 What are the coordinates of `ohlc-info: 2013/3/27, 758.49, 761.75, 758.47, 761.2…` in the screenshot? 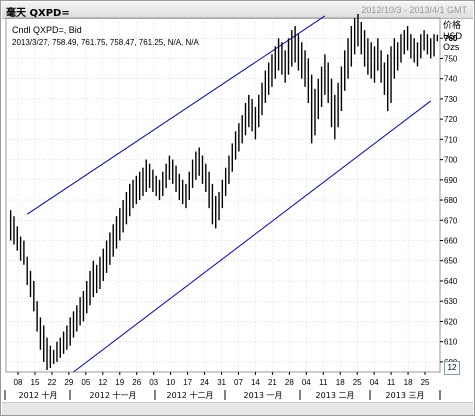 It's located at (105, 42).